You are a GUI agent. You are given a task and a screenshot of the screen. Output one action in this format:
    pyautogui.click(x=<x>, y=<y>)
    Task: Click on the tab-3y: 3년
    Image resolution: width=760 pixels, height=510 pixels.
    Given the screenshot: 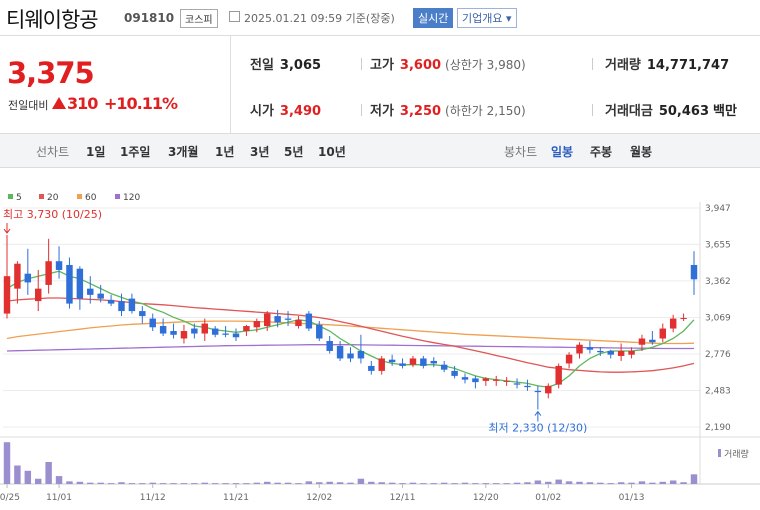 What is the action you would take?
    pyautogui.click(x=260, y=152)
    